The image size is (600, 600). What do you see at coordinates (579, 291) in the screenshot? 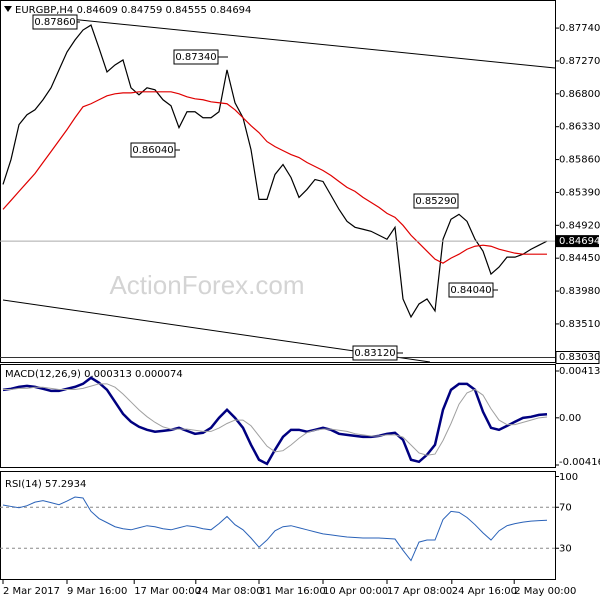
I see `y-tick-label: 0.83980` at bounding box center [579, 291].